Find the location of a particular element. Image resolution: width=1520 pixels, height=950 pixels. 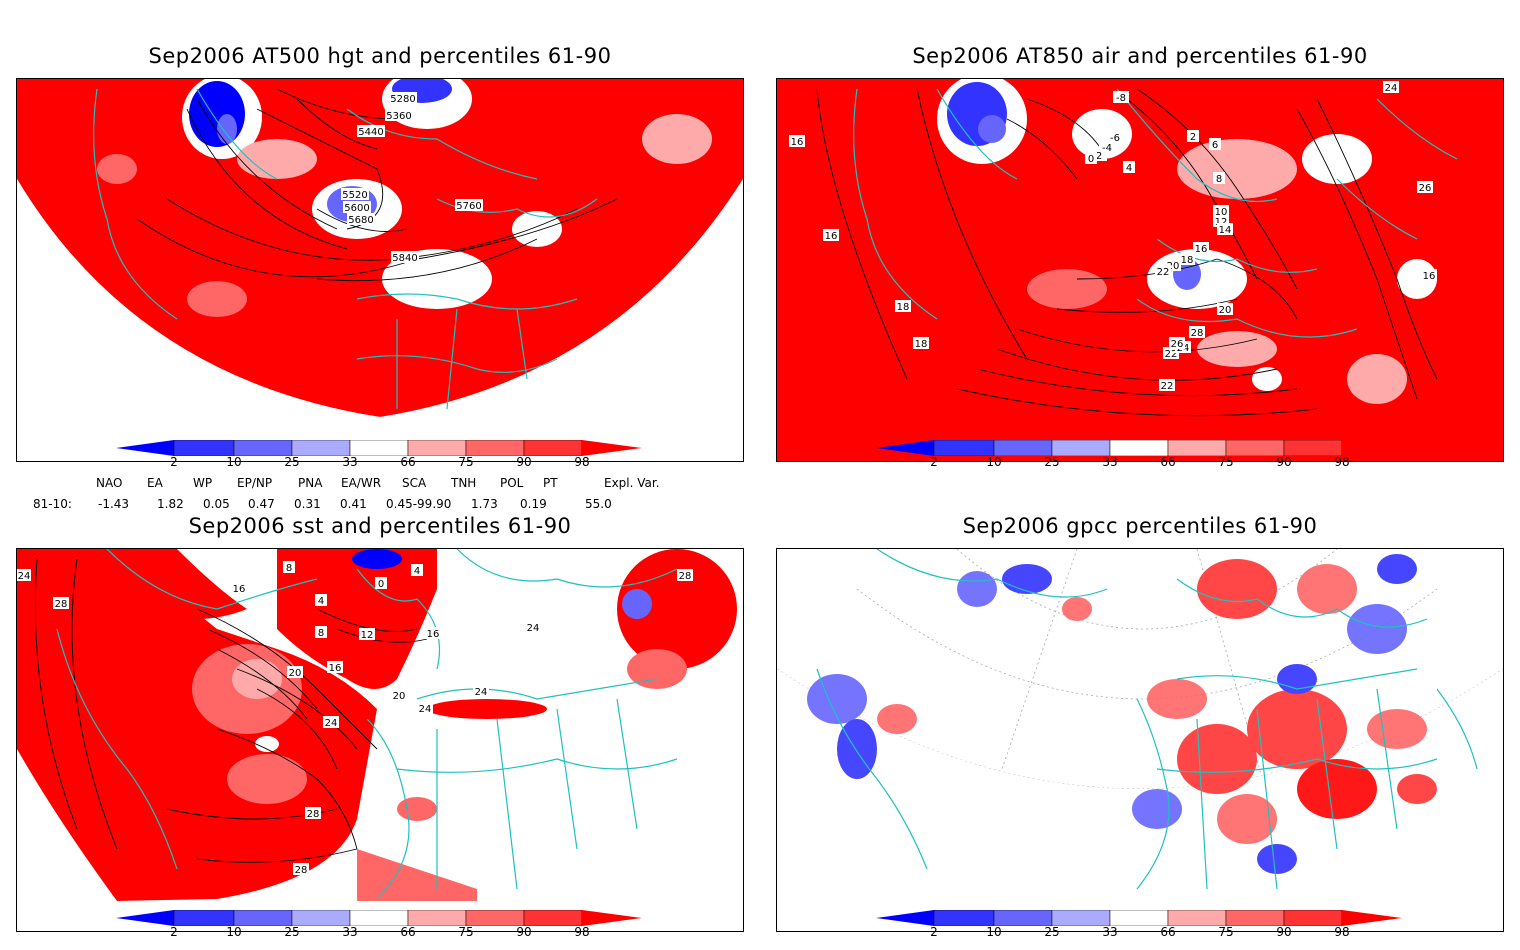

index-row-label: 81-10: is located at coordinates (52, 504).